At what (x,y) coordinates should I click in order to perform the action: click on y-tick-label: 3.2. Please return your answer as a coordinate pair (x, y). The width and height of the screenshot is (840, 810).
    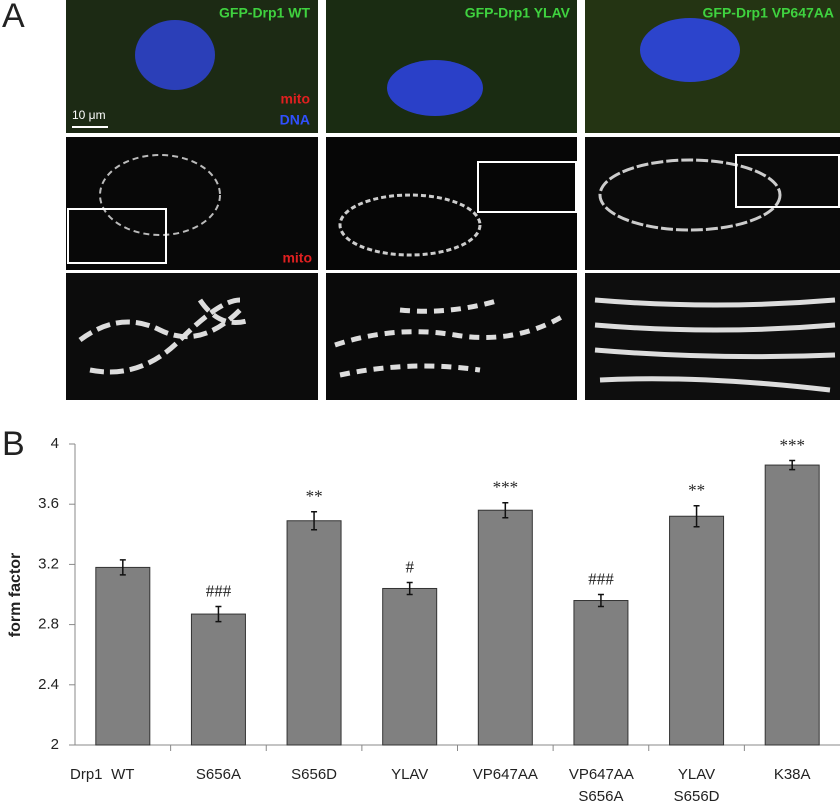
    Looking at the image, I should click on (48, 563).